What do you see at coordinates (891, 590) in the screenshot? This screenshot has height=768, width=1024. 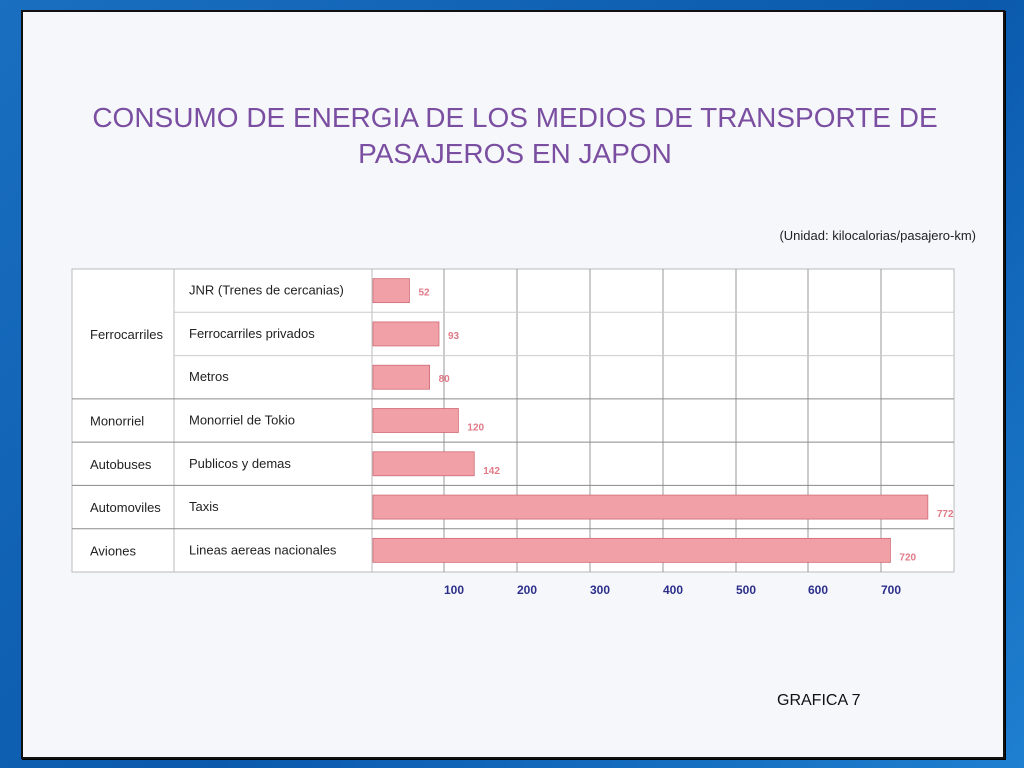 I see `x-tick-label: 700` at bounding box center [891, 590].